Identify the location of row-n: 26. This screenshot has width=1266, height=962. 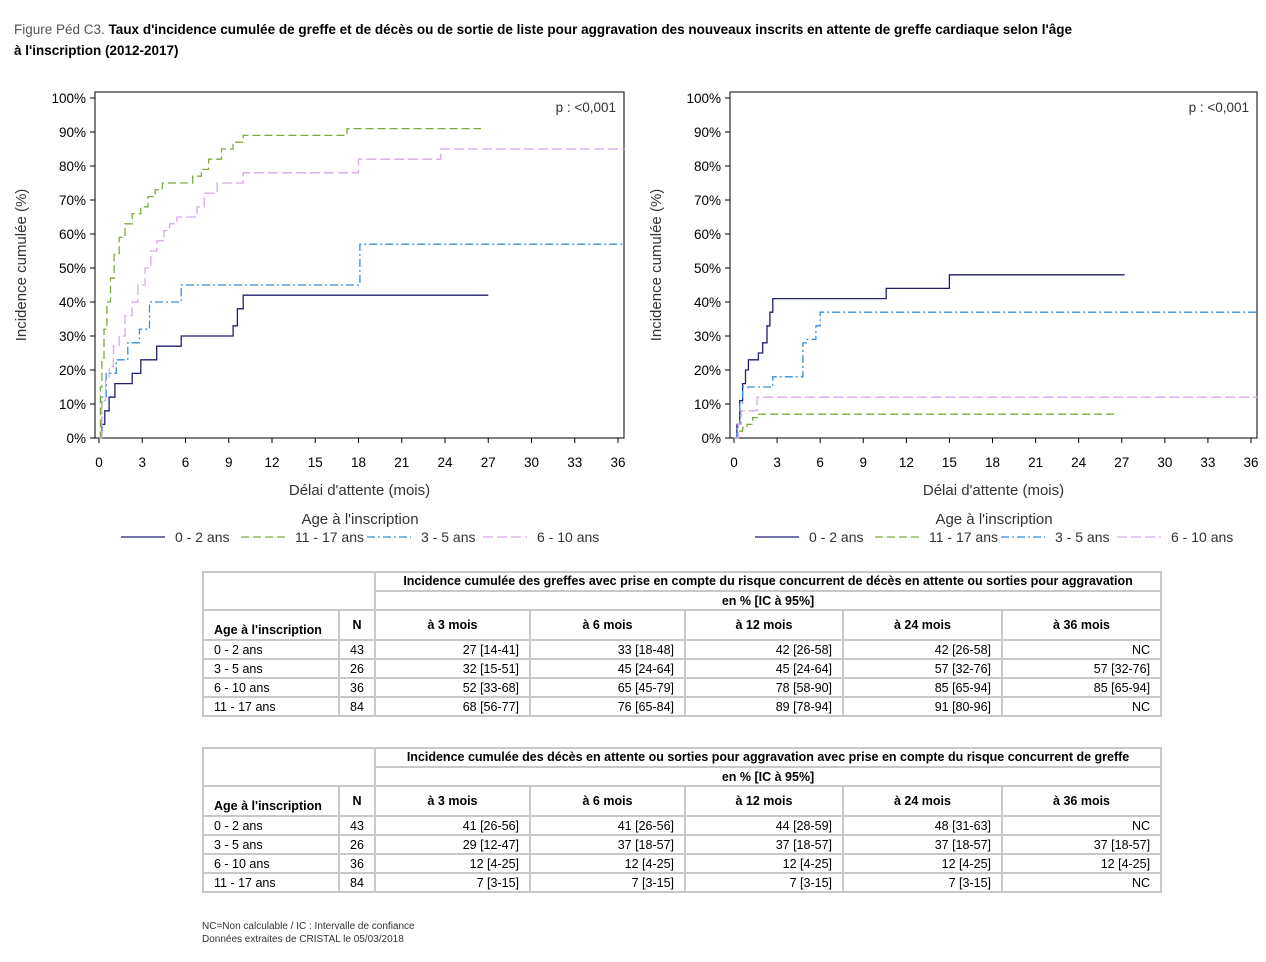
(357, 668).